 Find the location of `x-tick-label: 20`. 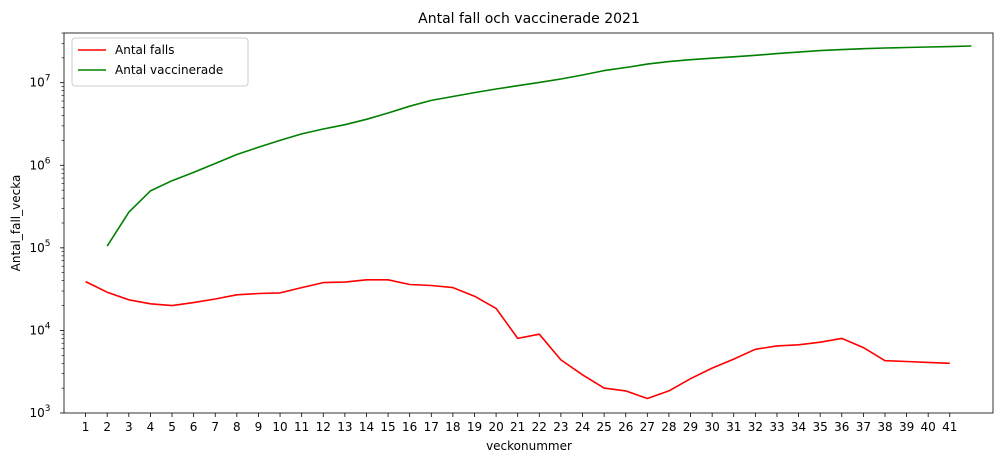

x-tick-label: 20 is located at coordinates (495, 427).